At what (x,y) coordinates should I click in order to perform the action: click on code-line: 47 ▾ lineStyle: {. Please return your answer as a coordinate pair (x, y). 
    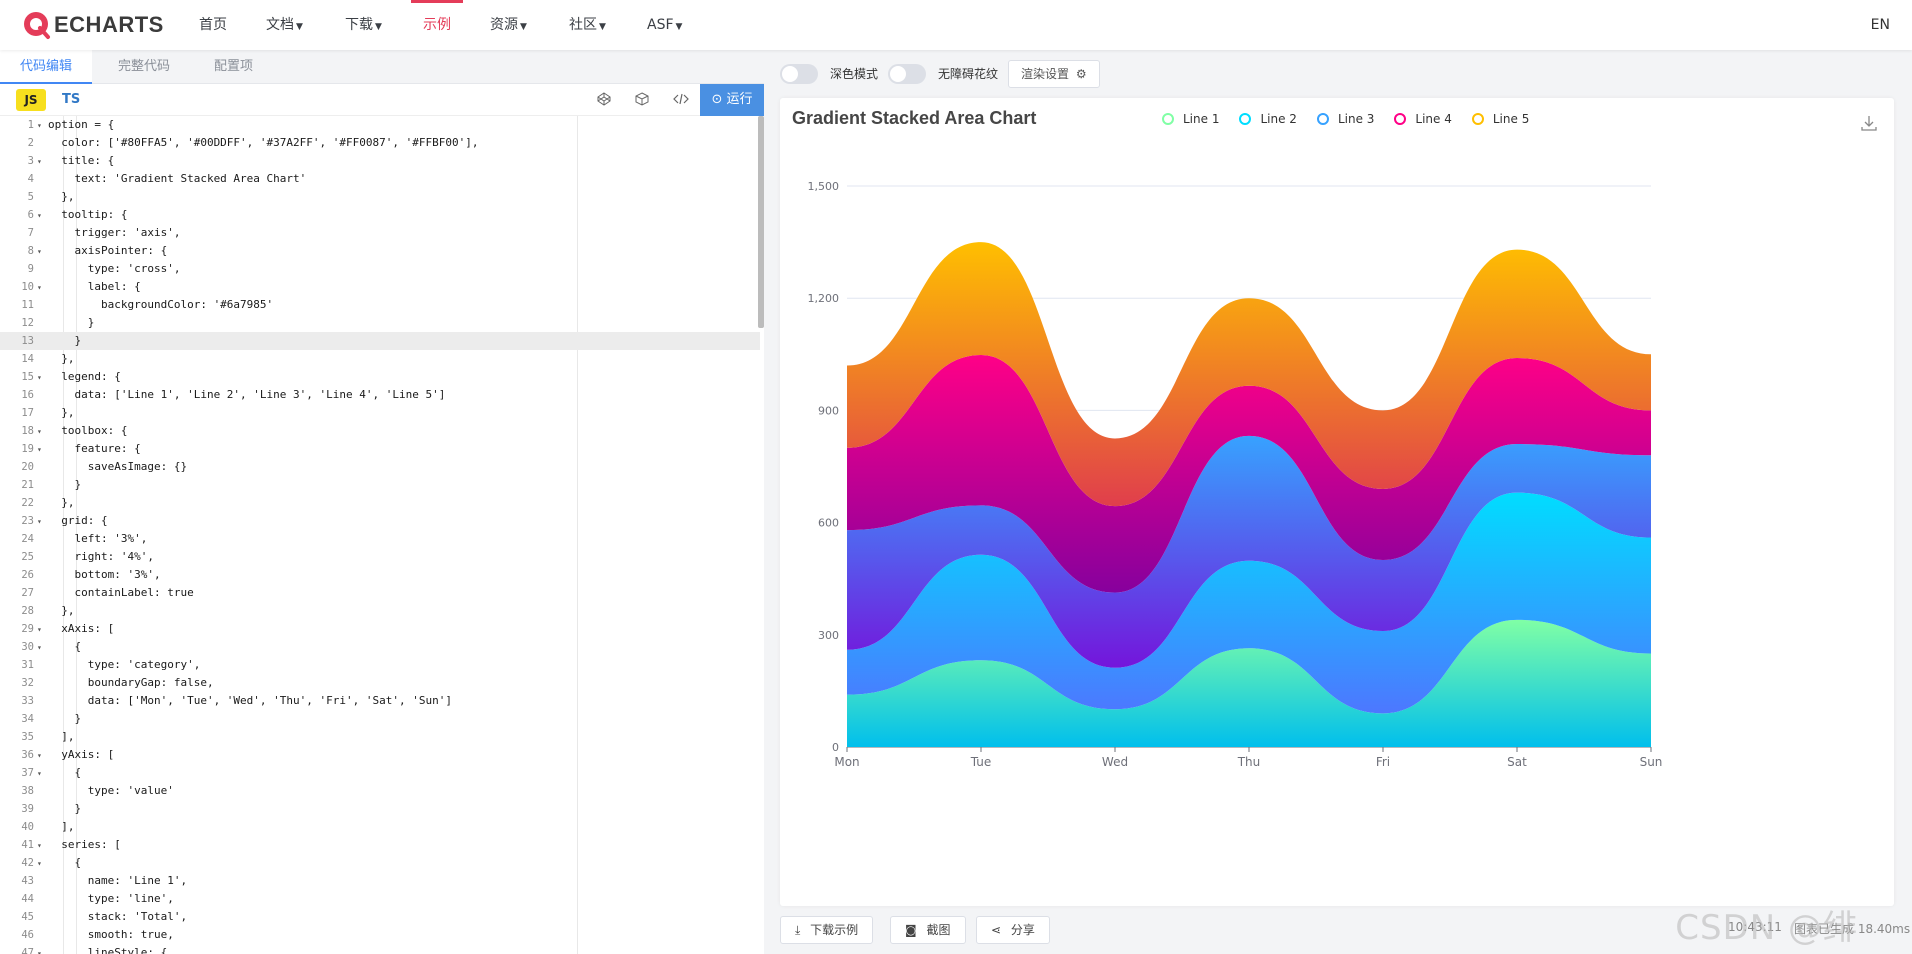
    Looking at the image, I should click on (380, 949).